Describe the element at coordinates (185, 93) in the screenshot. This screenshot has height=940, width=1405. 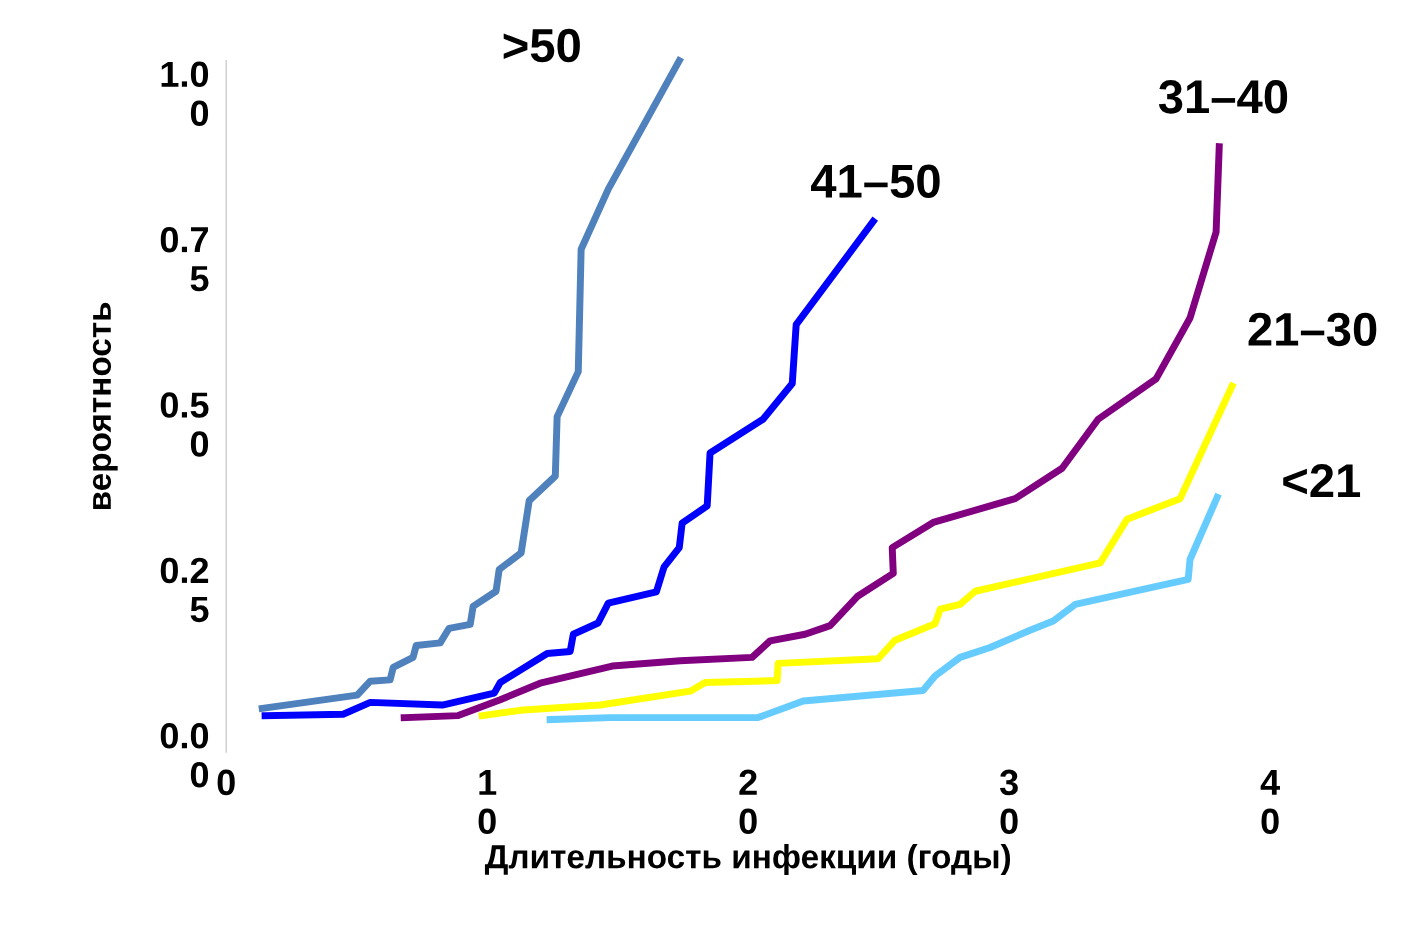
I see `y-tick-label: 1.00` at that location.